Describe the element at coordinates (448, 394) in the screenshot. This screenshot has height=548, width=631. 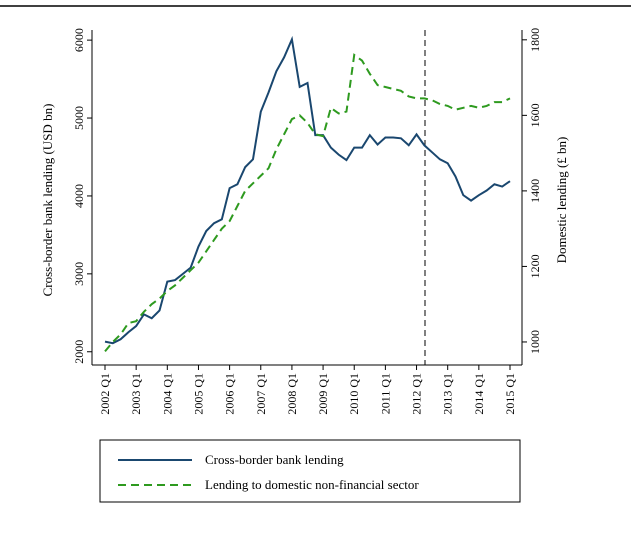
I see `x-tick-label: 2013 Q1` at that location.